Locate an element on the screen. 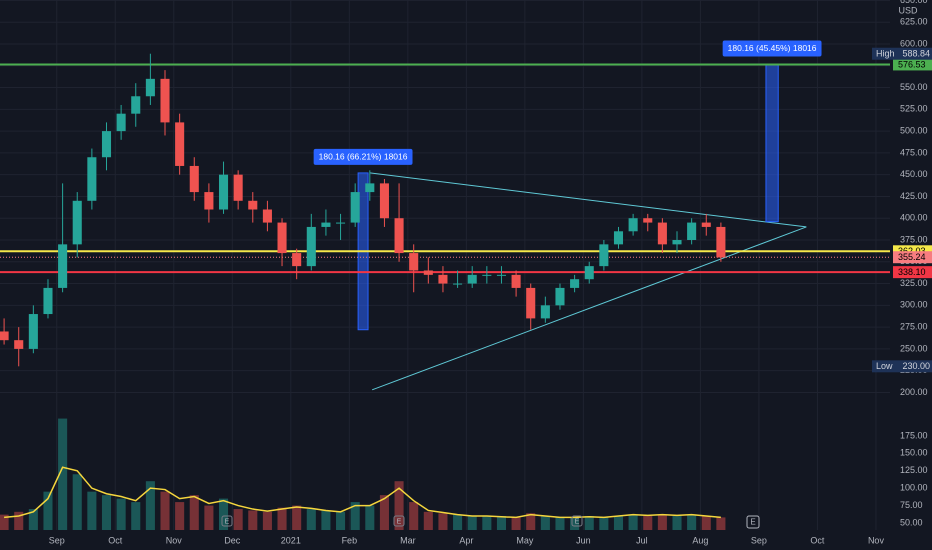  measure-label: 180.16 (45.45%) 18016 is located at coordinates (772, 48).